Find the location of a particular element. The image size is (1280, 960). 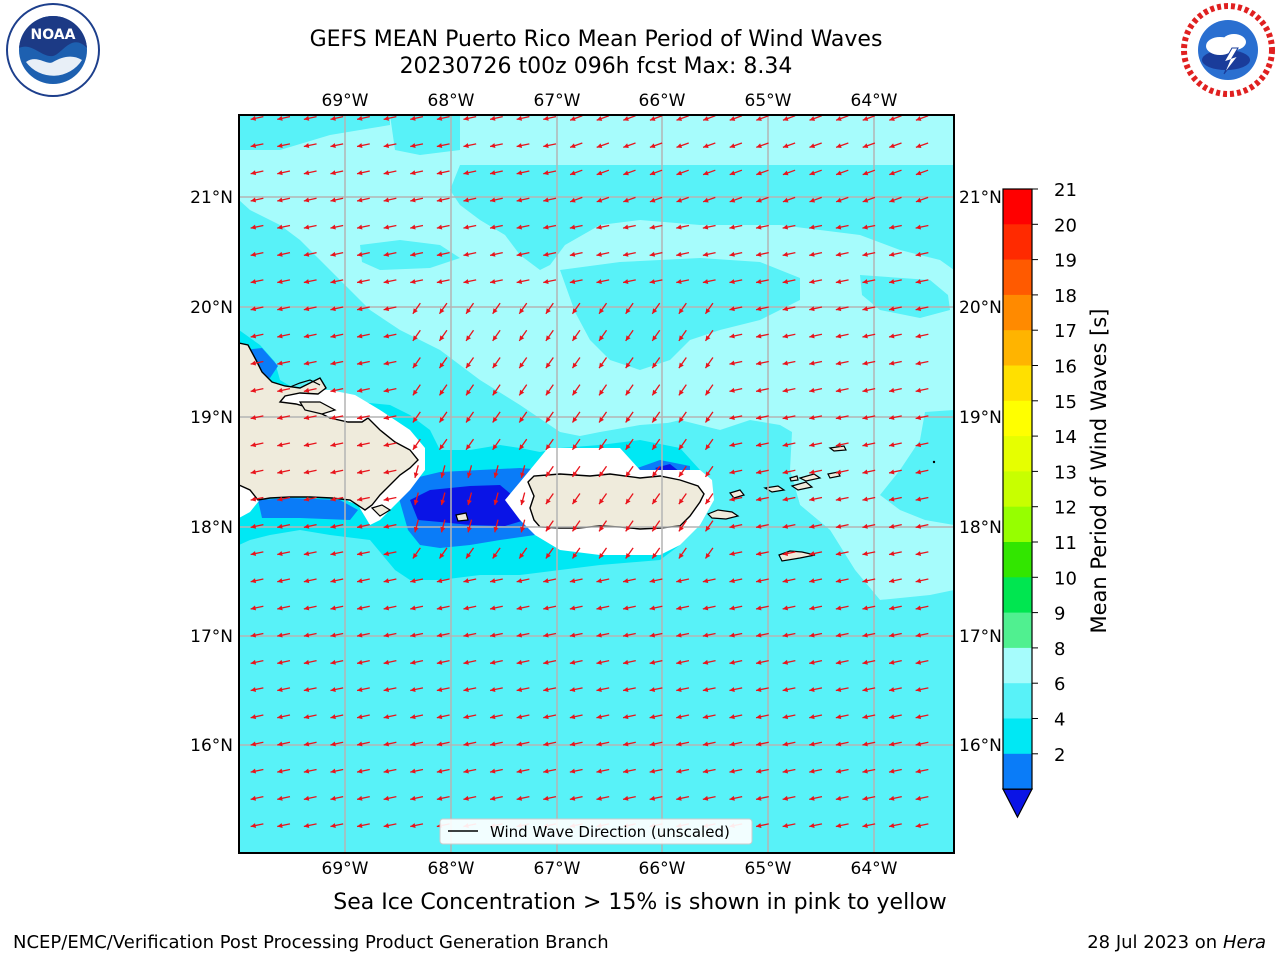

land-puerto-rico is located at coordinates (616, 501).